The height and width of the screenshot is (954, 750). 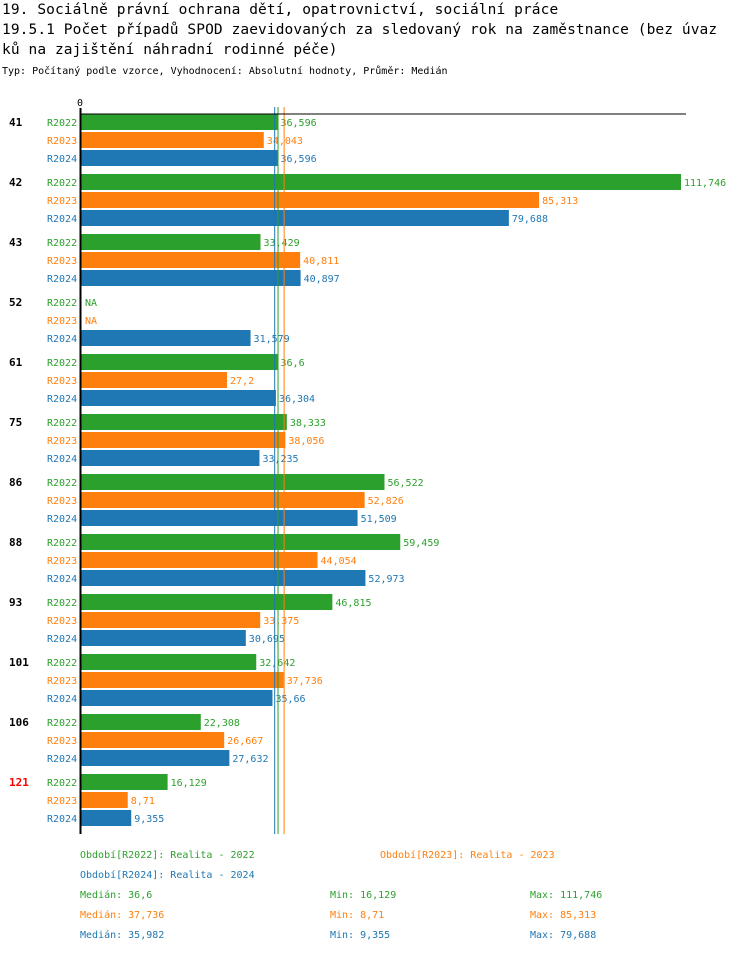 What do you see at coordinates (293, 363) in the screenshot?
I see `value-label: 36,6` at bounding box center [293, 363].